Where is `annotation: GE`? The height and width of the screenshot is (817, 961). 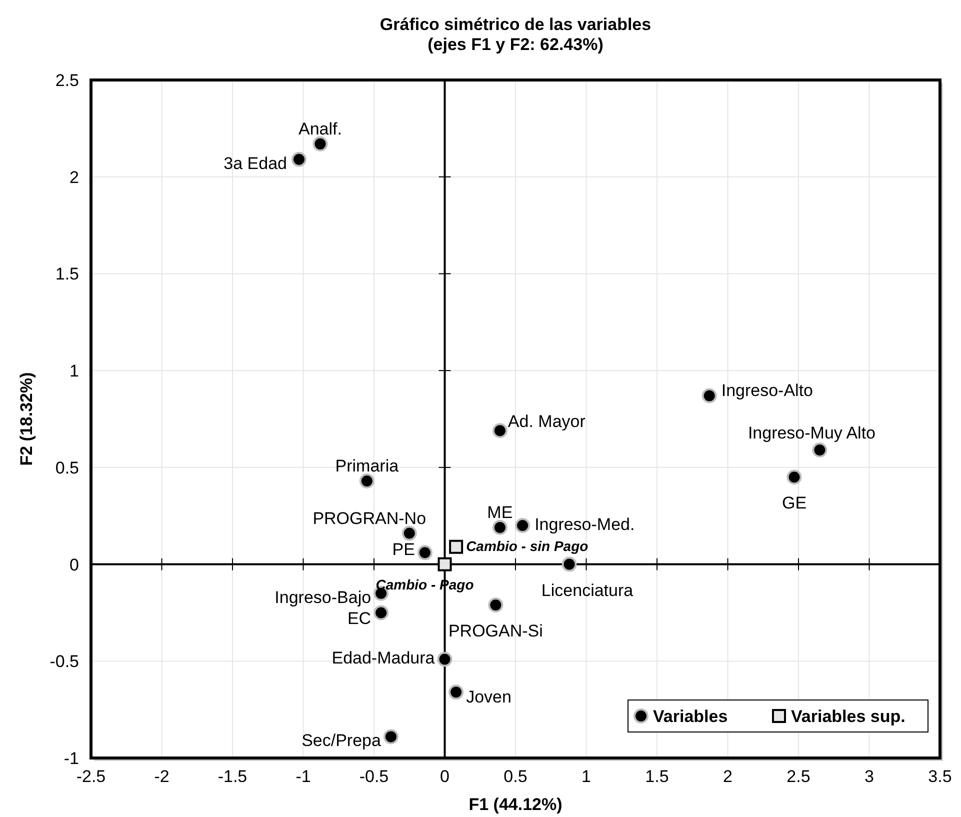
annotation: GE is located at coordinates (794, 503).